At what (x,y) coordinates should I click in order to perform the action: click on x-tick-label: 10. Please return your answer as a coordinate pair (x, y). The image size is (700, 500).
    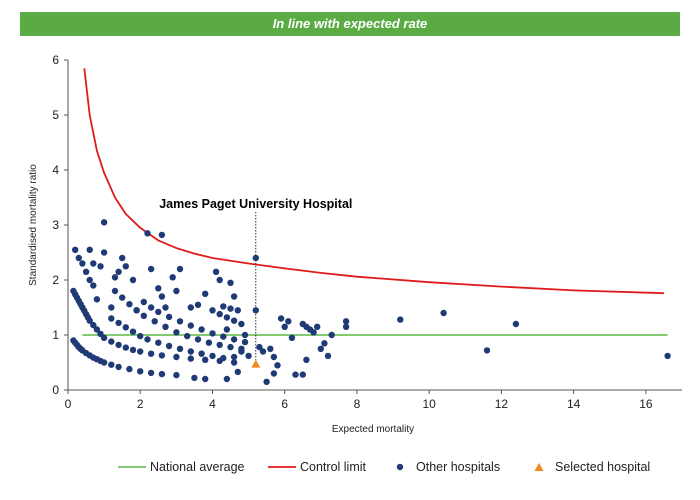
    Looking at the image, I should click on (429, 404).